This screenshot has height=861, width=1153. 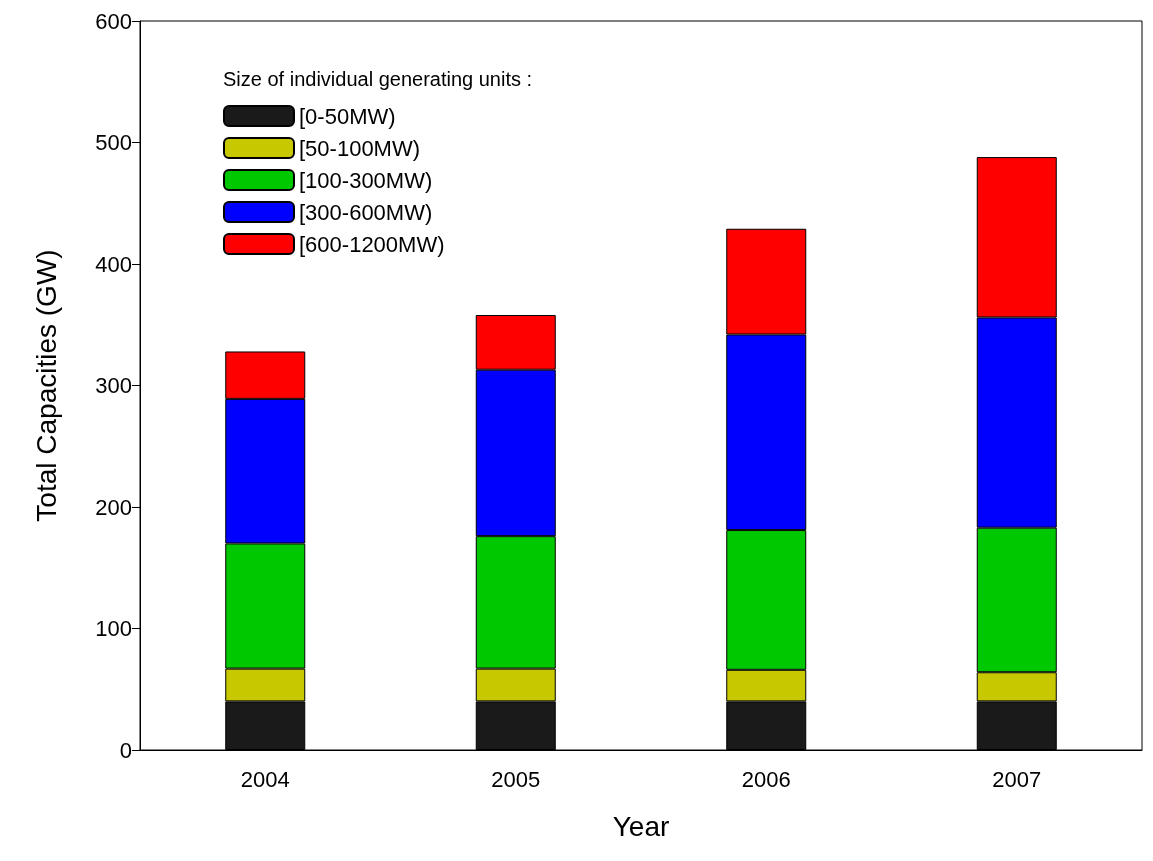 What do you see at coordinates (113, 264) in the screenshot?
I see `y-tick-label: 400` at bounding box center [113, 264].